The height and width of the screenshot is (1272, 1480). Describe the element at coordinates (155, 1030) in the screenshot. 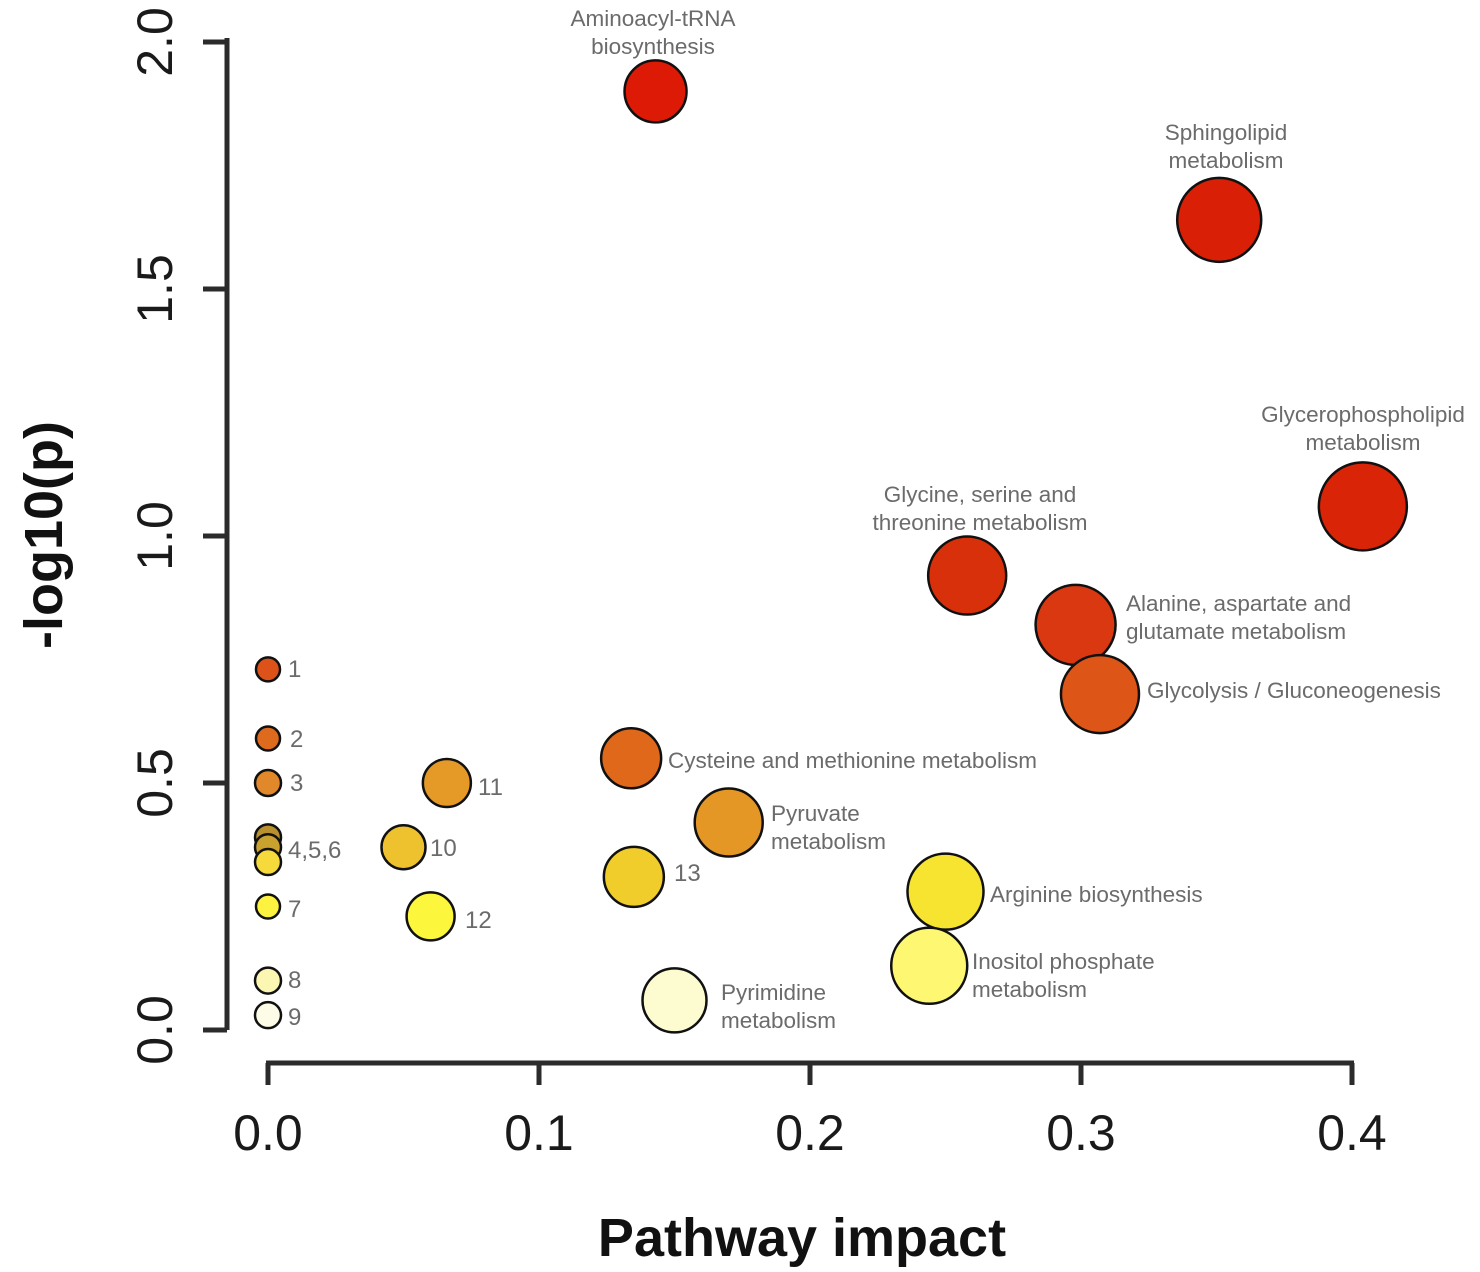

I see `y-tick-label: 0.0` at that location.